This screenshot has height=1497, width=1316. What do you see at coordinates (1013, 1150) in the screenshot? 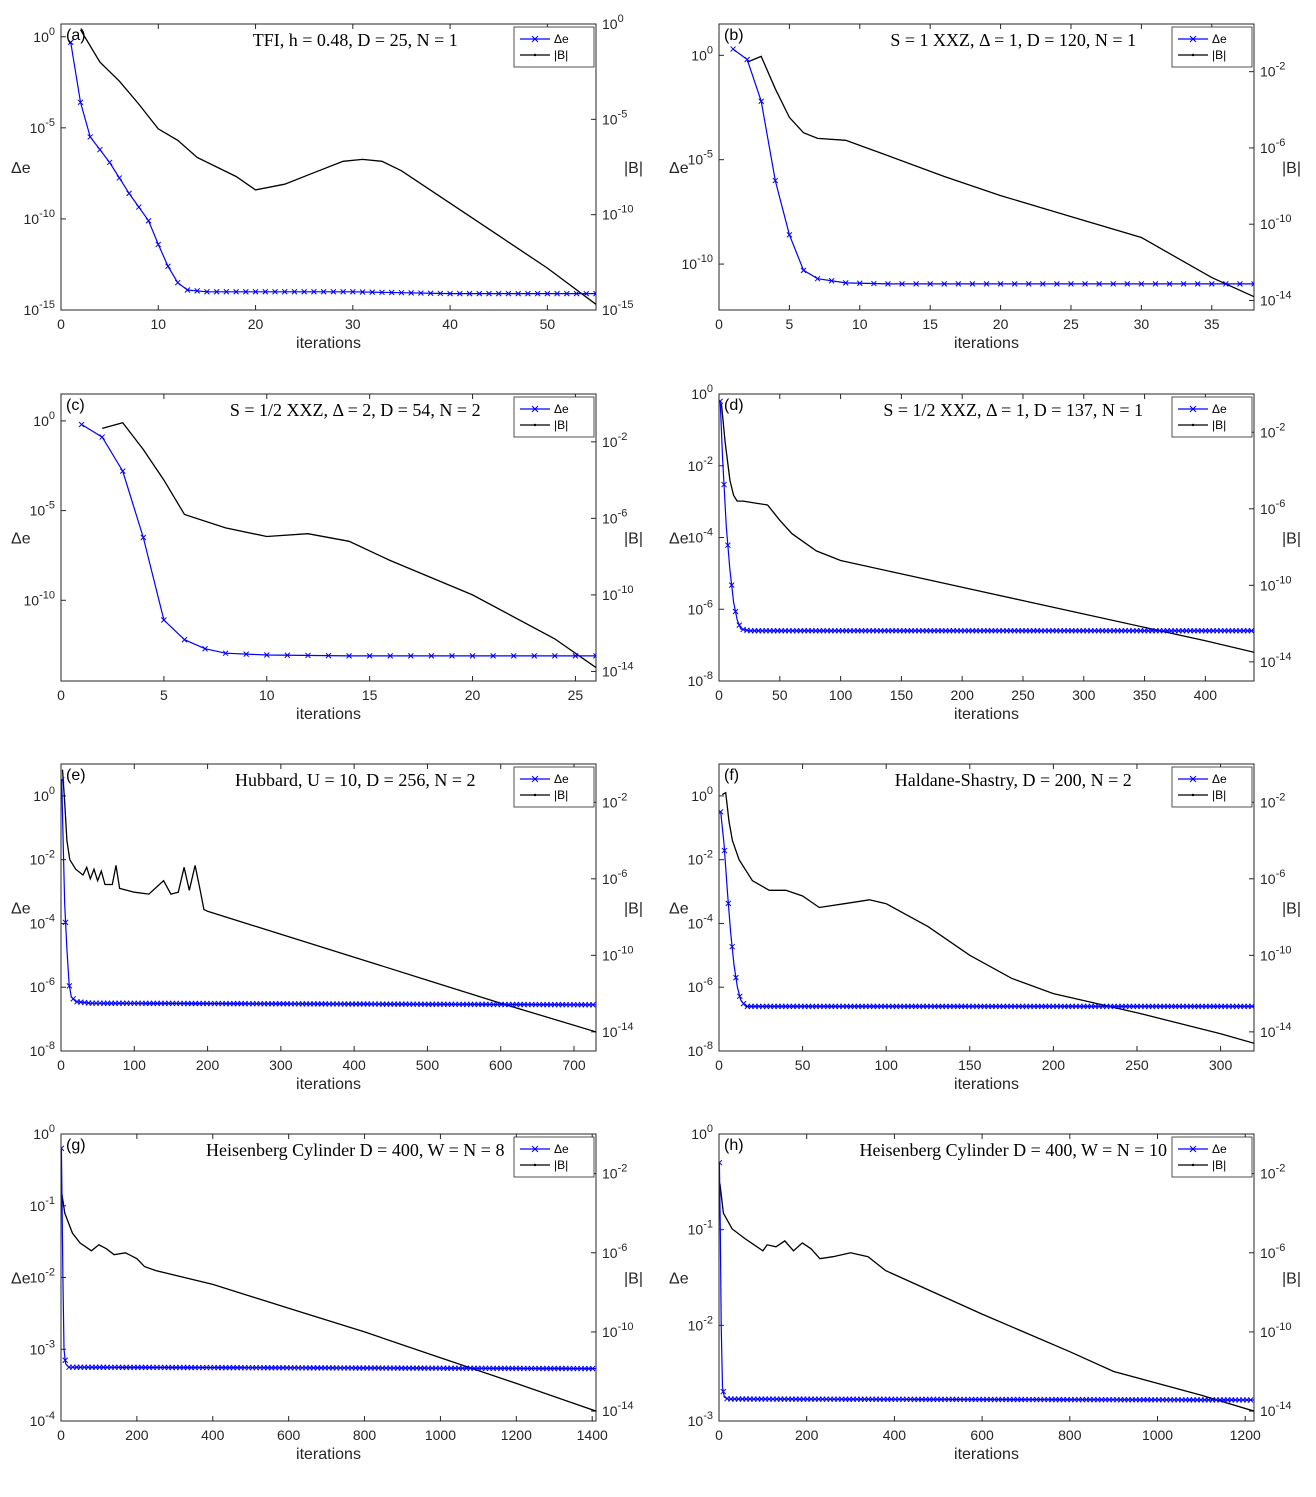
I see `panel-title: Heisenberg Cylinder D = 400, W = N = 10` at bounding box center [1013, 1150].